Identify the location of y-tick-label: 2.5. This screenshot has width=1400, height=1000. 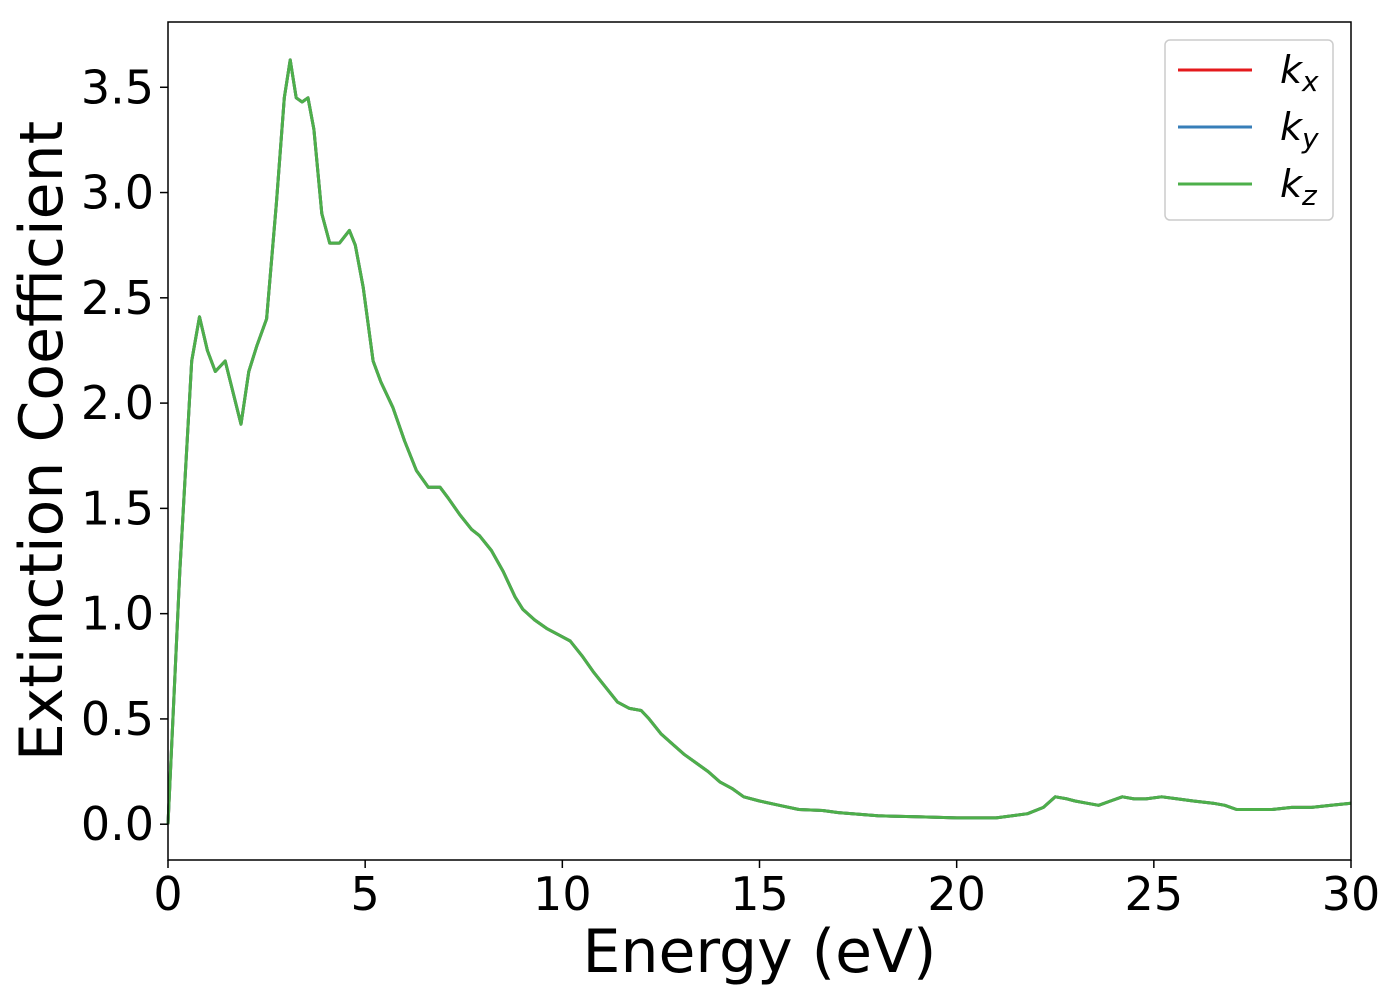
(117, 298).